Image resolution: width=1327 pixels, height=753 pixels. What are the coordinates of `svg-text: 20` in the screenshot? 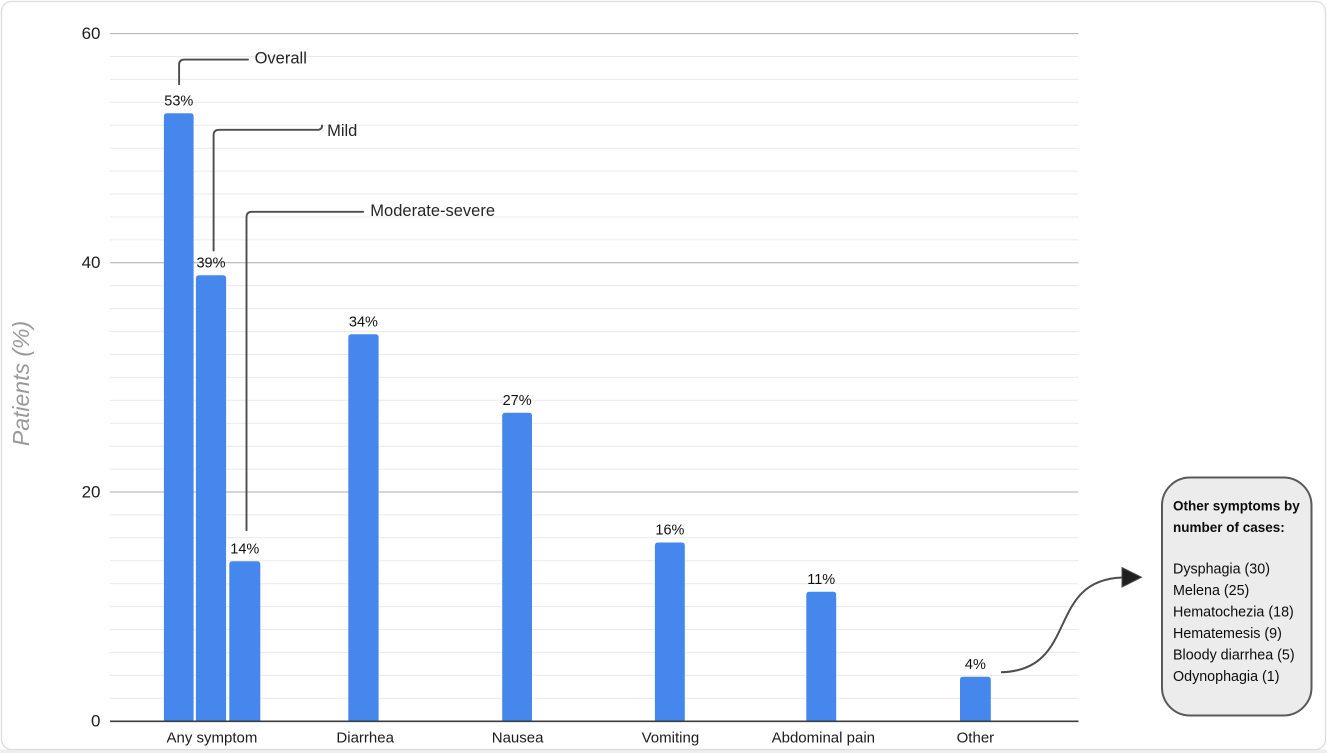 It's located at (91, 491).